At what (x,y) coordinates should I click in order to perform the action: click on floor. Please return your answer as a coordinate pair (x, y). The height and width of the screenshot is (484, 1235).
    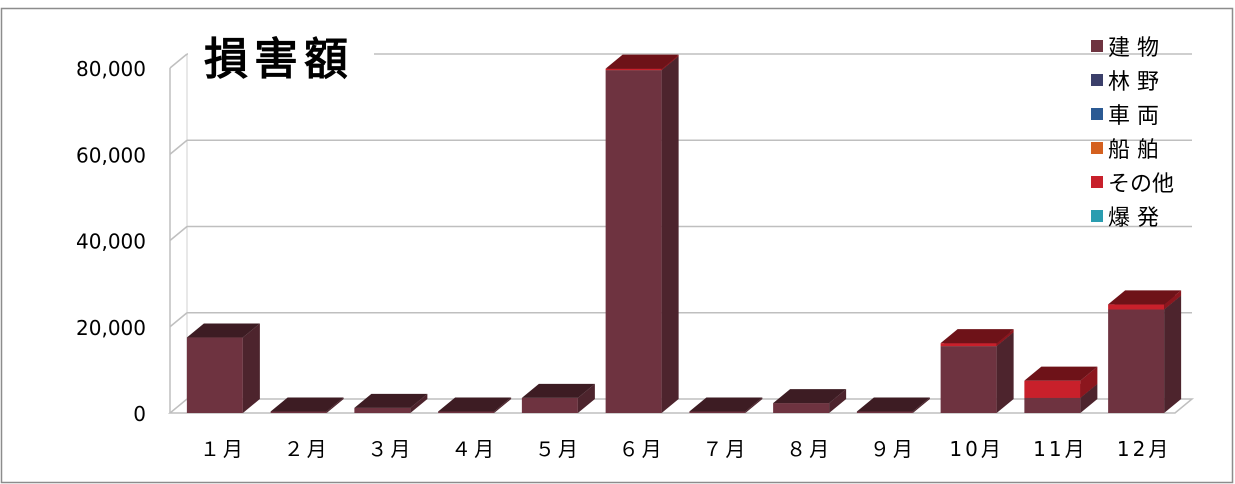
    Looking at the image, I should click on (681, 406).